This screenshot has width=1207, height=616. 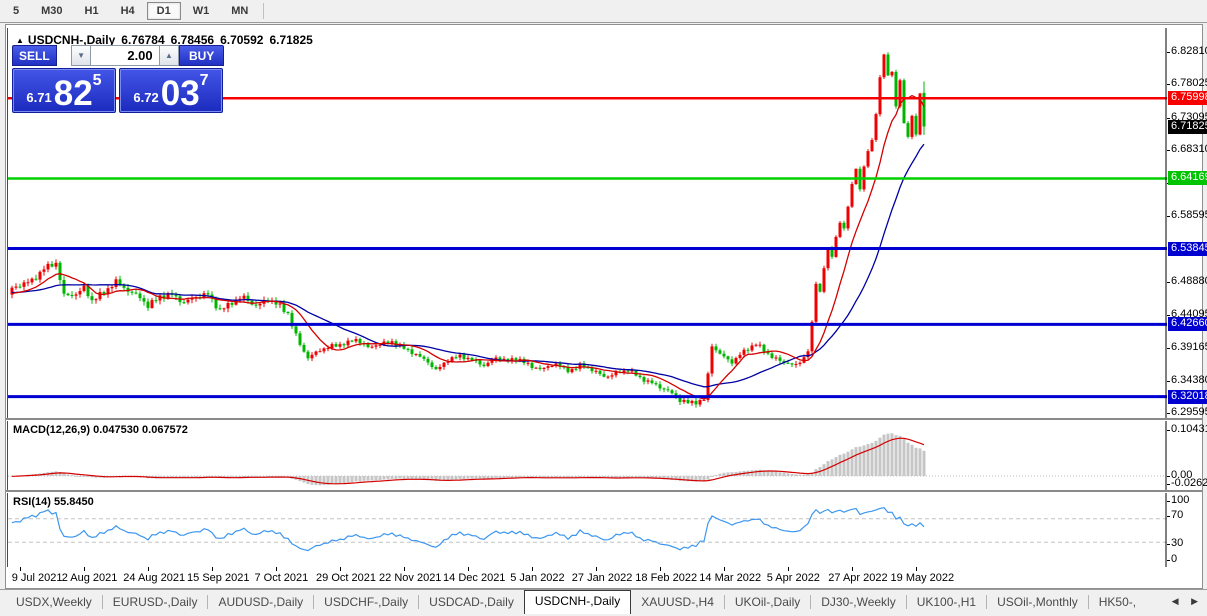 I want to click on buy-button: BUY, so click(x=201, y=55).